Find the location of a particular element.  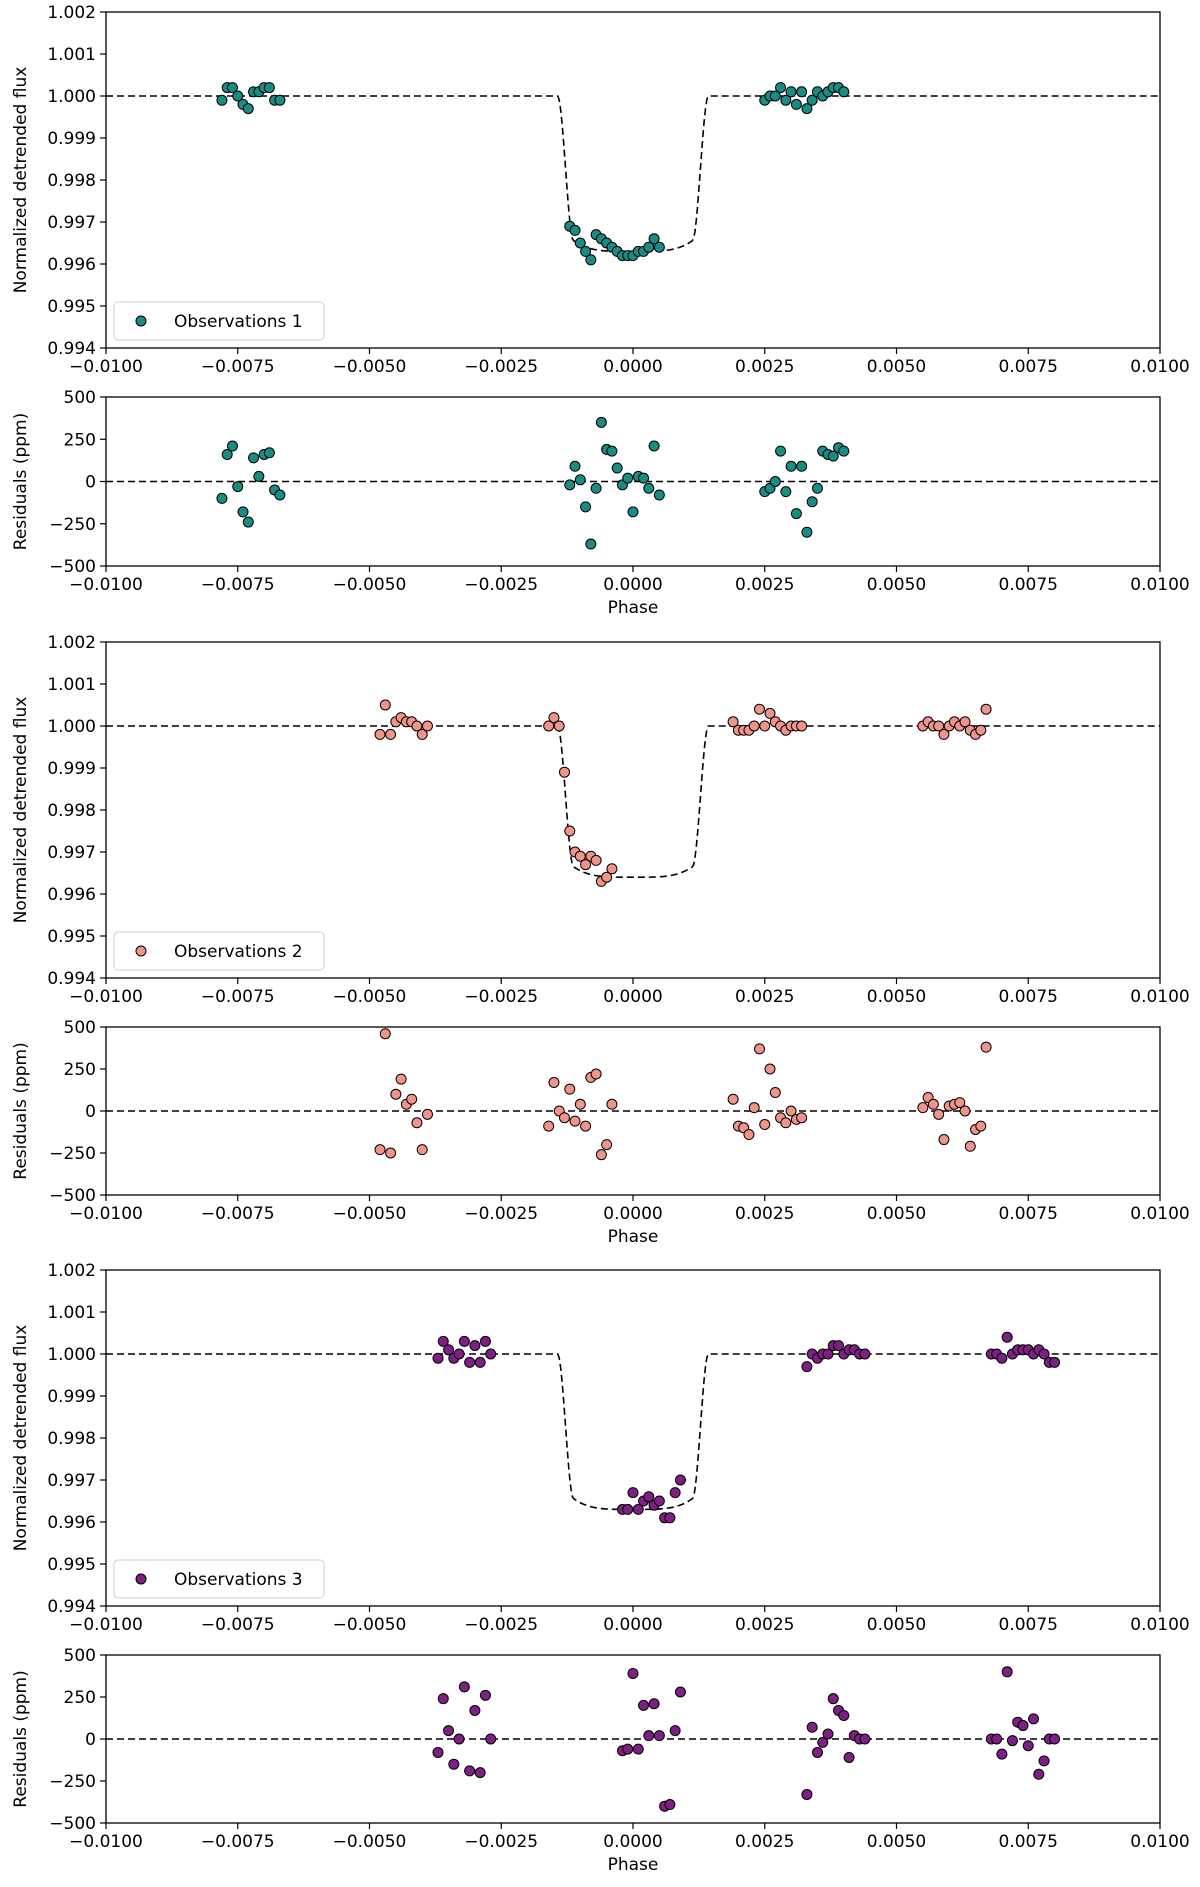

y-tick-label: 0.996 is located at coordinates (71, 265).